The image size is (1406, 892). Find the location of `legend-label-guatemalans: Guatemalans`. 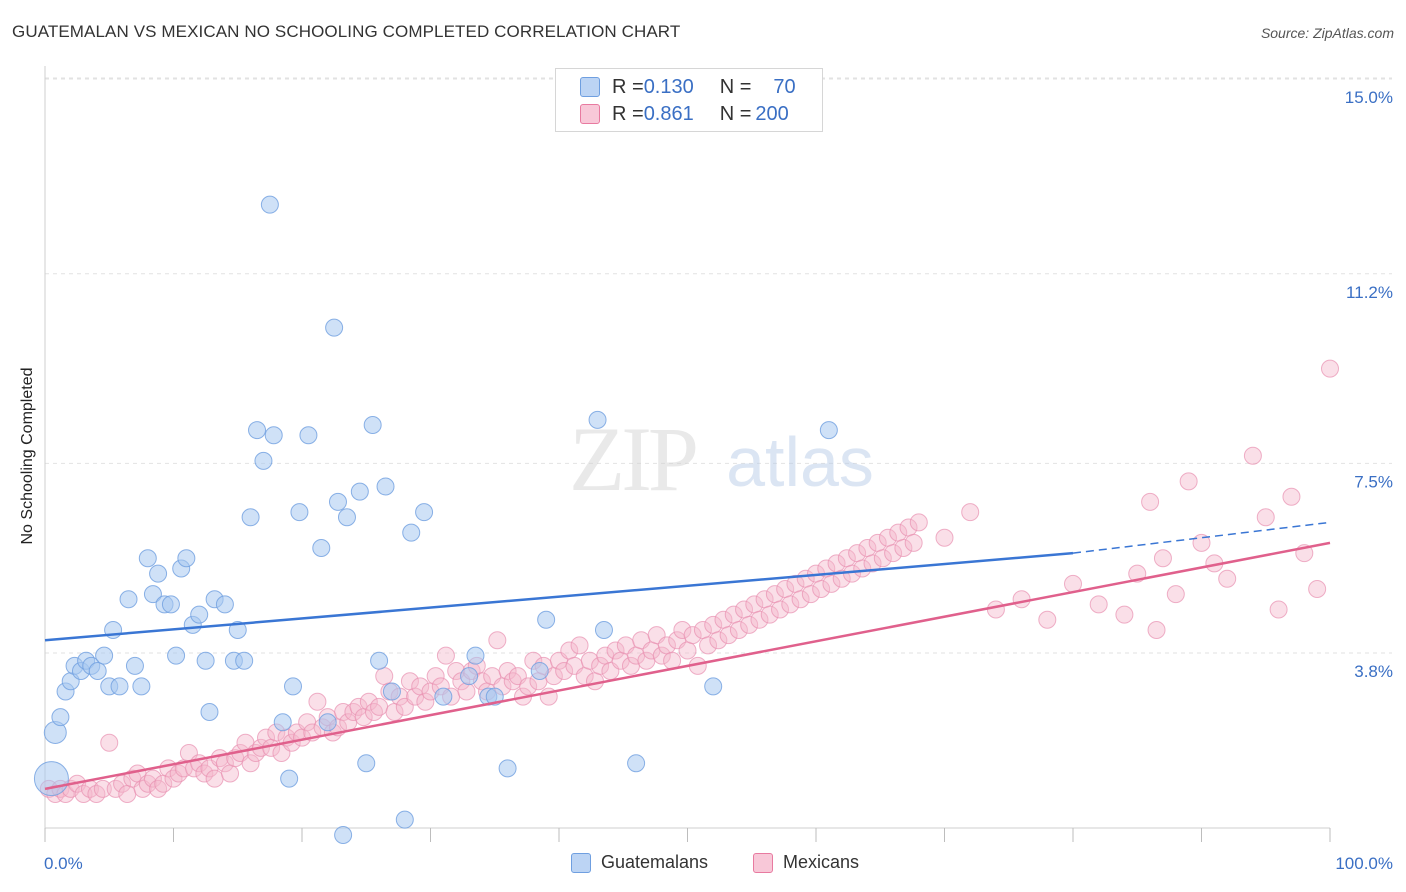

legend-label-guatemalans: Guatemalans is located at coordinates (655, 862).